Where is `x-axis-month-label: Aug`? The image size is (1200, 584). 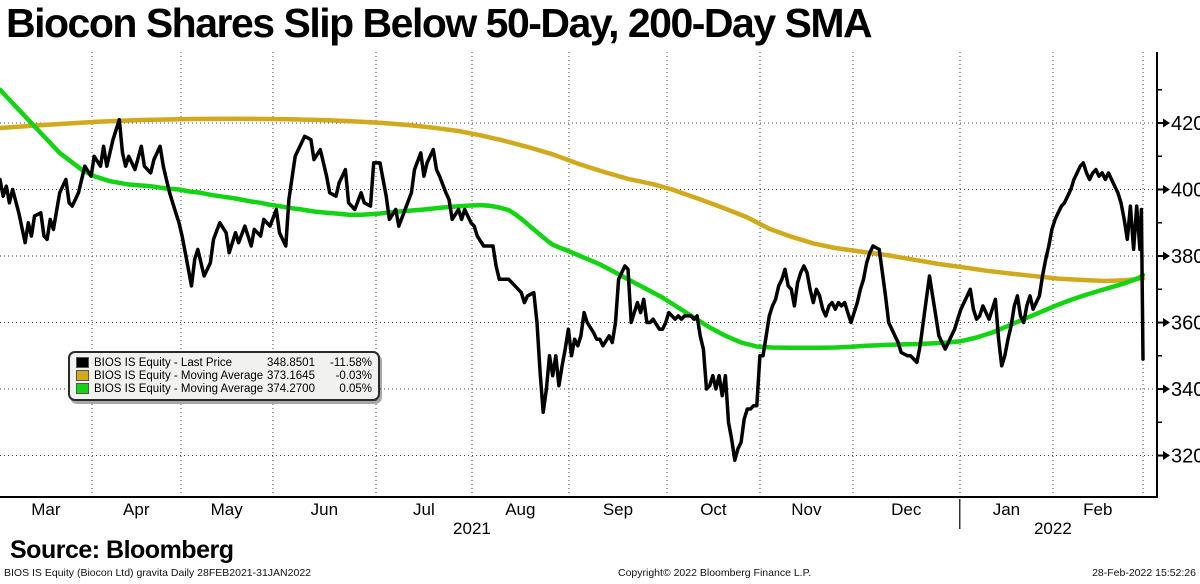 x-axis-month-label: Aug is located at coordinates (520, 509).